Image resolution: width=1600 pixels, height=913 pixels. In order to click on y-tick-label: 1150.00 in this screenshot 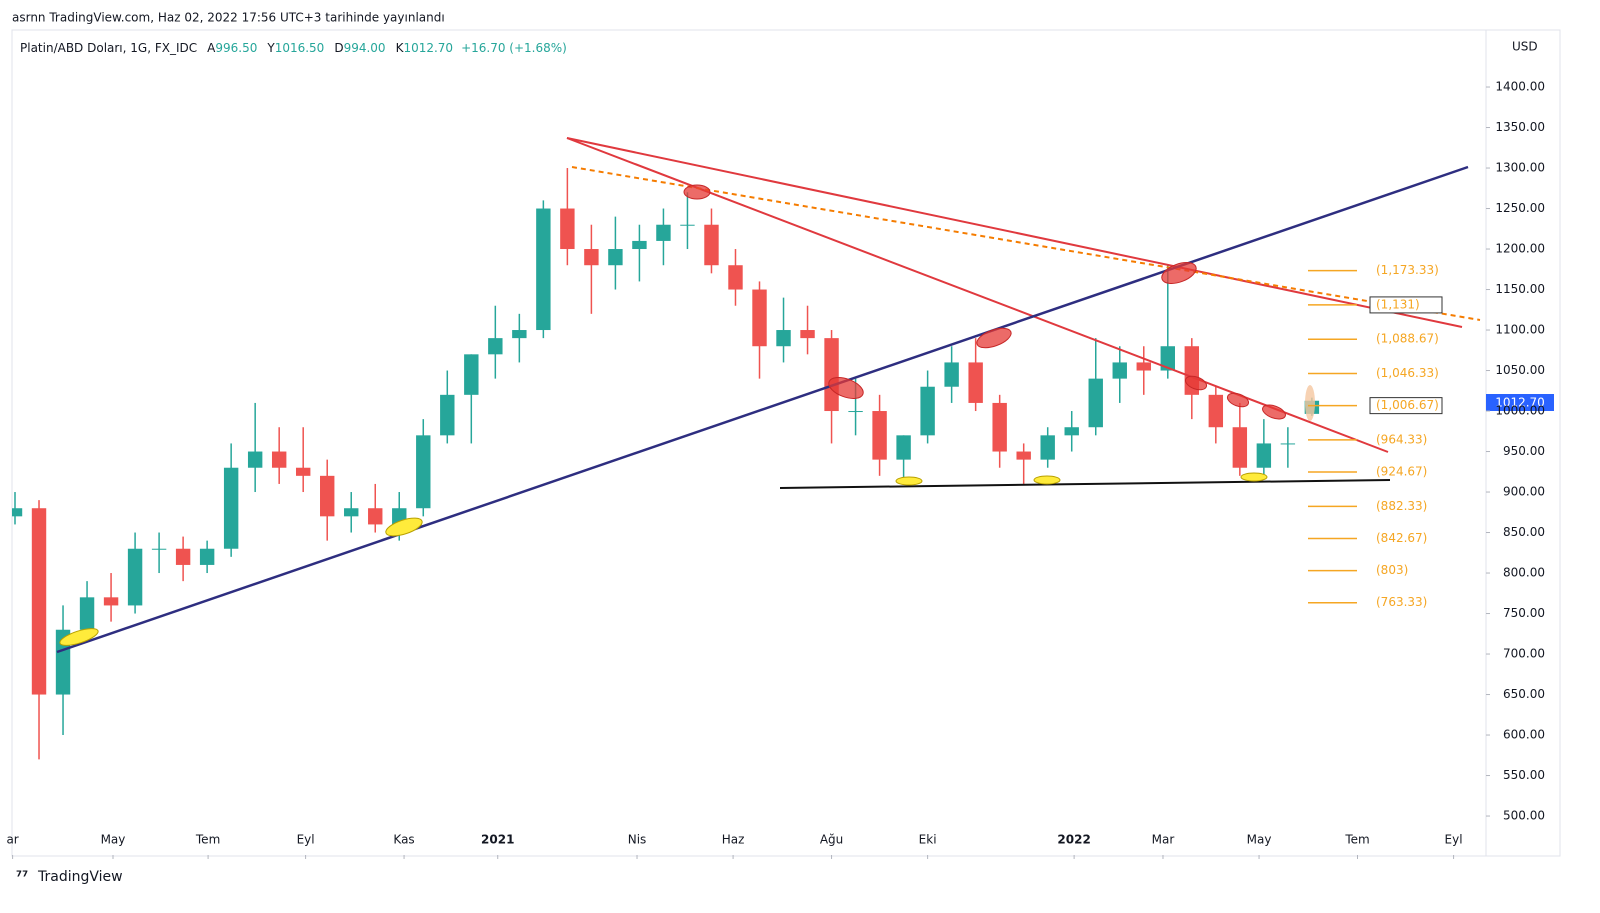, I will do `click(1520, 289)`.